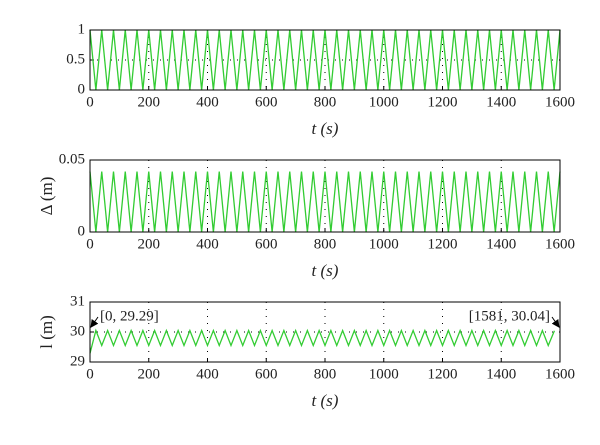 The width and height of the screenshot is (600, 445). What do you see at coordinates (75, 59) in the screenshot?
I see `y-tick-label: 0.5` at bounding box center [75, 59].